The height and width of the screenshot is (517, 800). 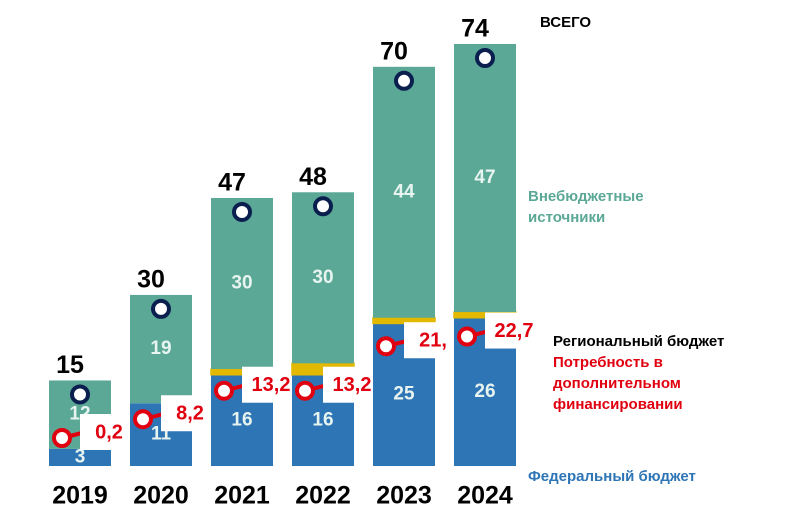 I want to click on need-label: 8,2, so click(x=190, y=414).